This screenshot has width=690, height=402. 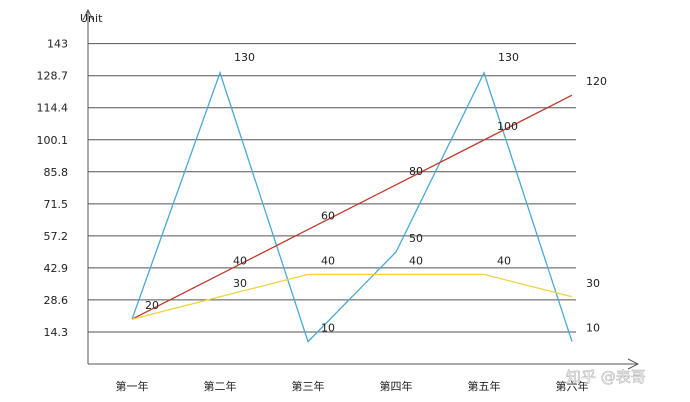 What do you see at coordinates (572, 386) in the screenshot?
I see `x-tick-label: 第六年` at bounding box center [572, 386].